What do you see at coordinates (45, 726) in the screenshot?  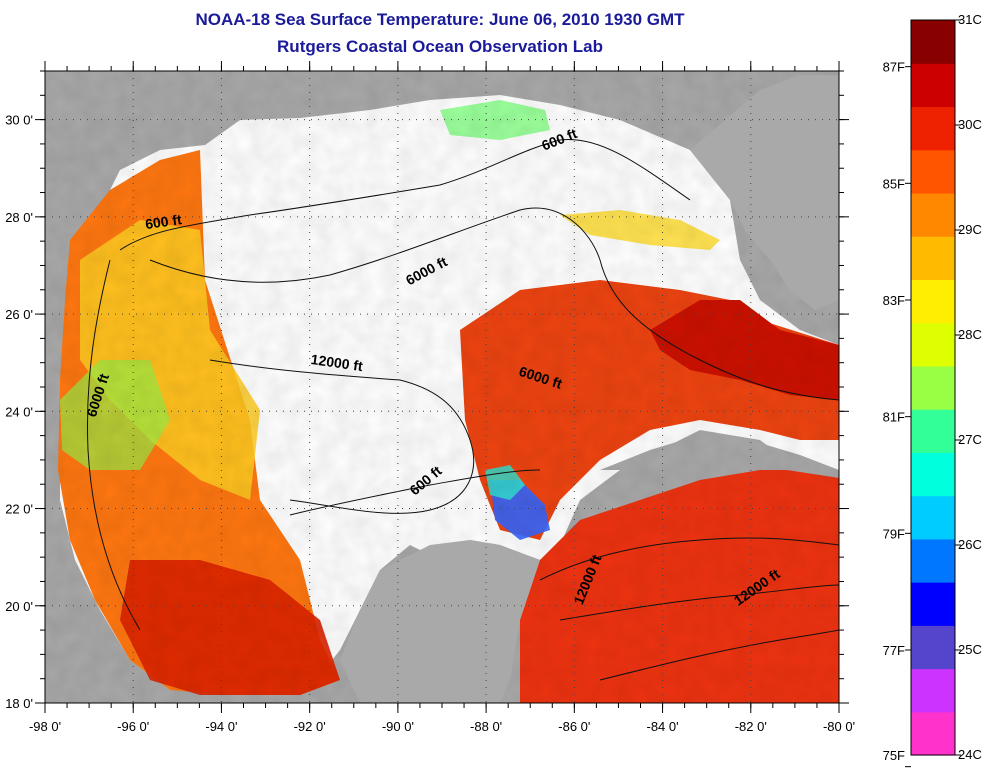 I see `x-tick-label: -98 0'` at bounding box center [45, 726].